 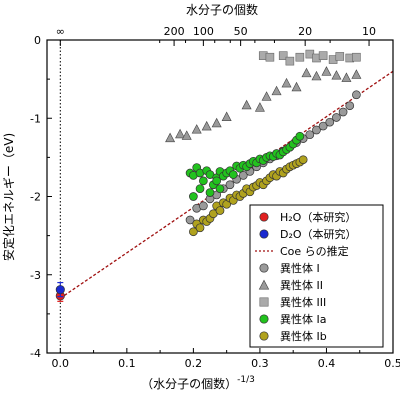 I want to click on y-axis-title: 安定化エネルギー（eV), so click(x=8, y=197).